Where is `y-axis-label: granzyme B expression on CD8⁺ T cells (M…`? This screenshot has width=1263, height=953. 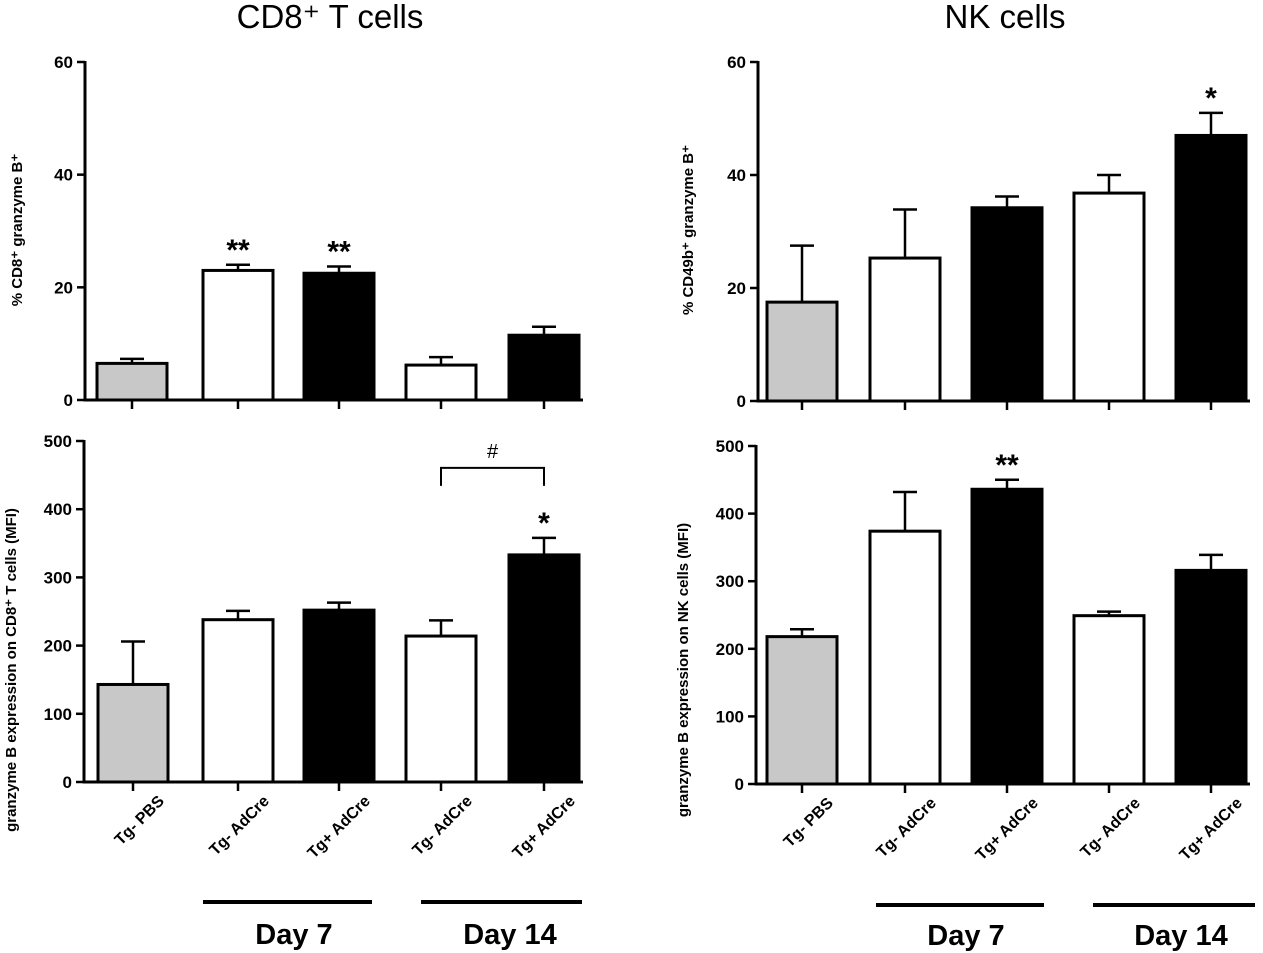
y-axis-label: granzyme B expression on CD8⁺ T cells (M… is located at coordinates (11, 670).